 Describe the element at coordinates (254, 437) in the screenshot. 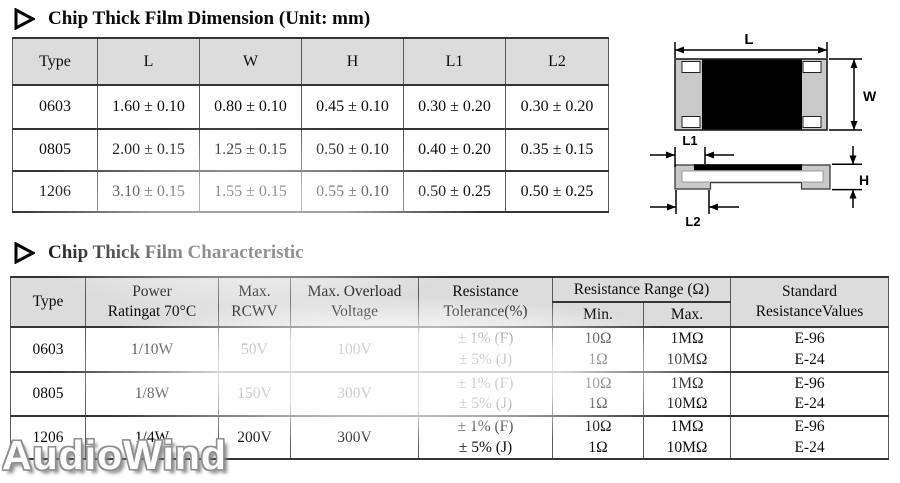

I see `table-cell: 200V` at that location.